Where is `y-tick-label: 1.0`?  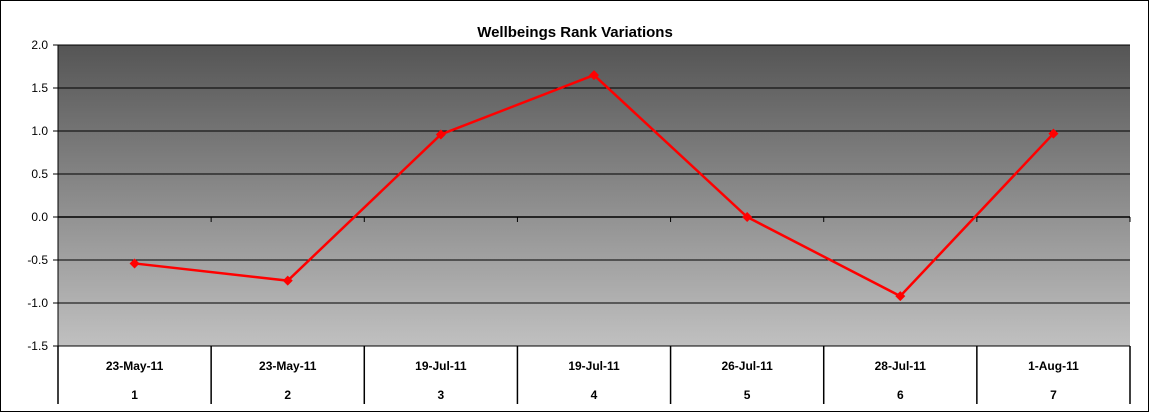
y-tick-label: 1.0 is located at coordinates (39, 131).